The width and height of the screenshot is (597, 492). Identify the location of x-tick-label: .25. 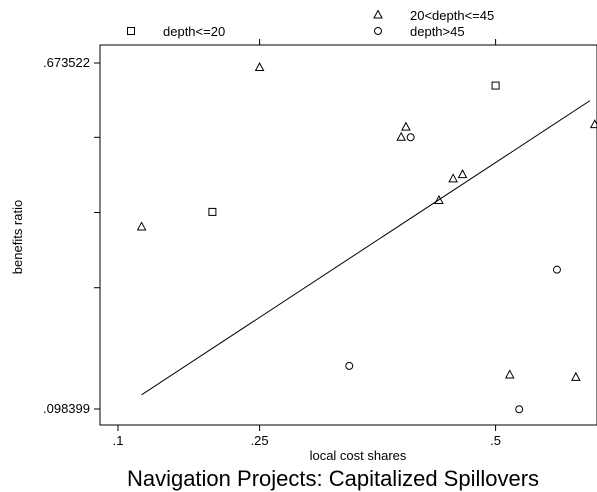
(260, 440).